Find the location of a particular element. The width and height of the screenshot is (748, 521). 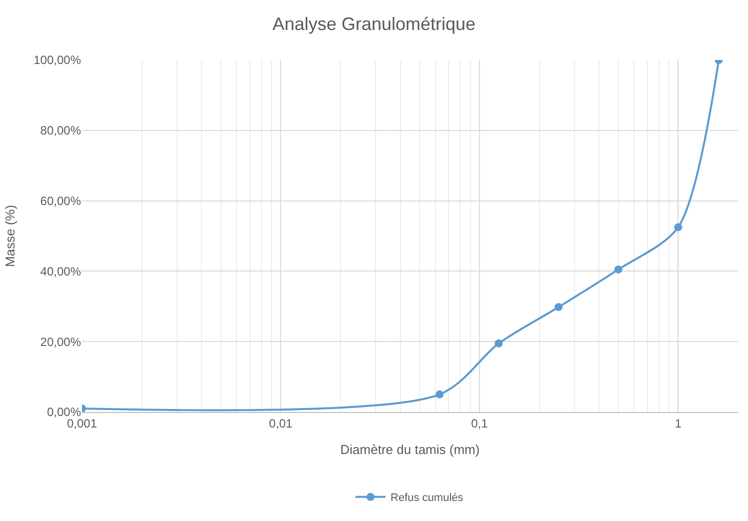

x-tick-label: 0,1 is located at coordinates (479, 423).